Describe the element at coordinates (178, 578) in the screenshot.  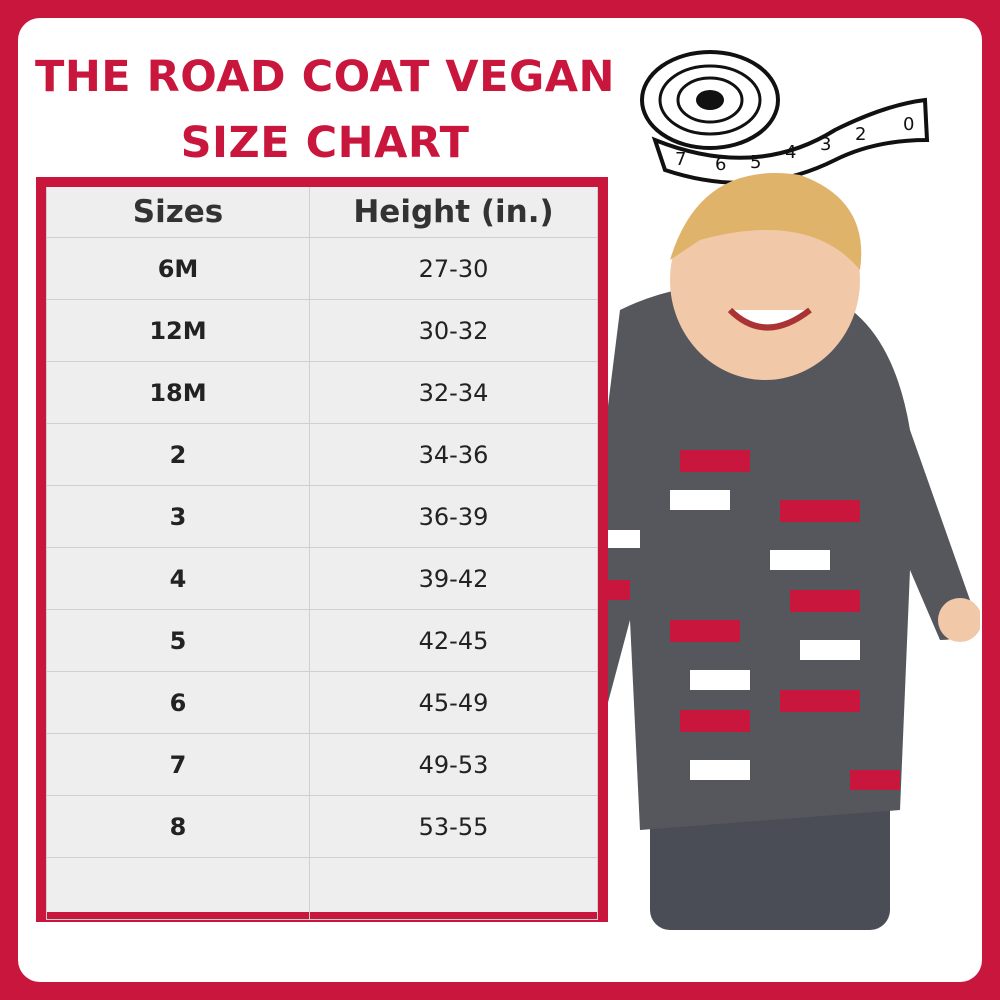
I see `size-cell: 4` at that location.